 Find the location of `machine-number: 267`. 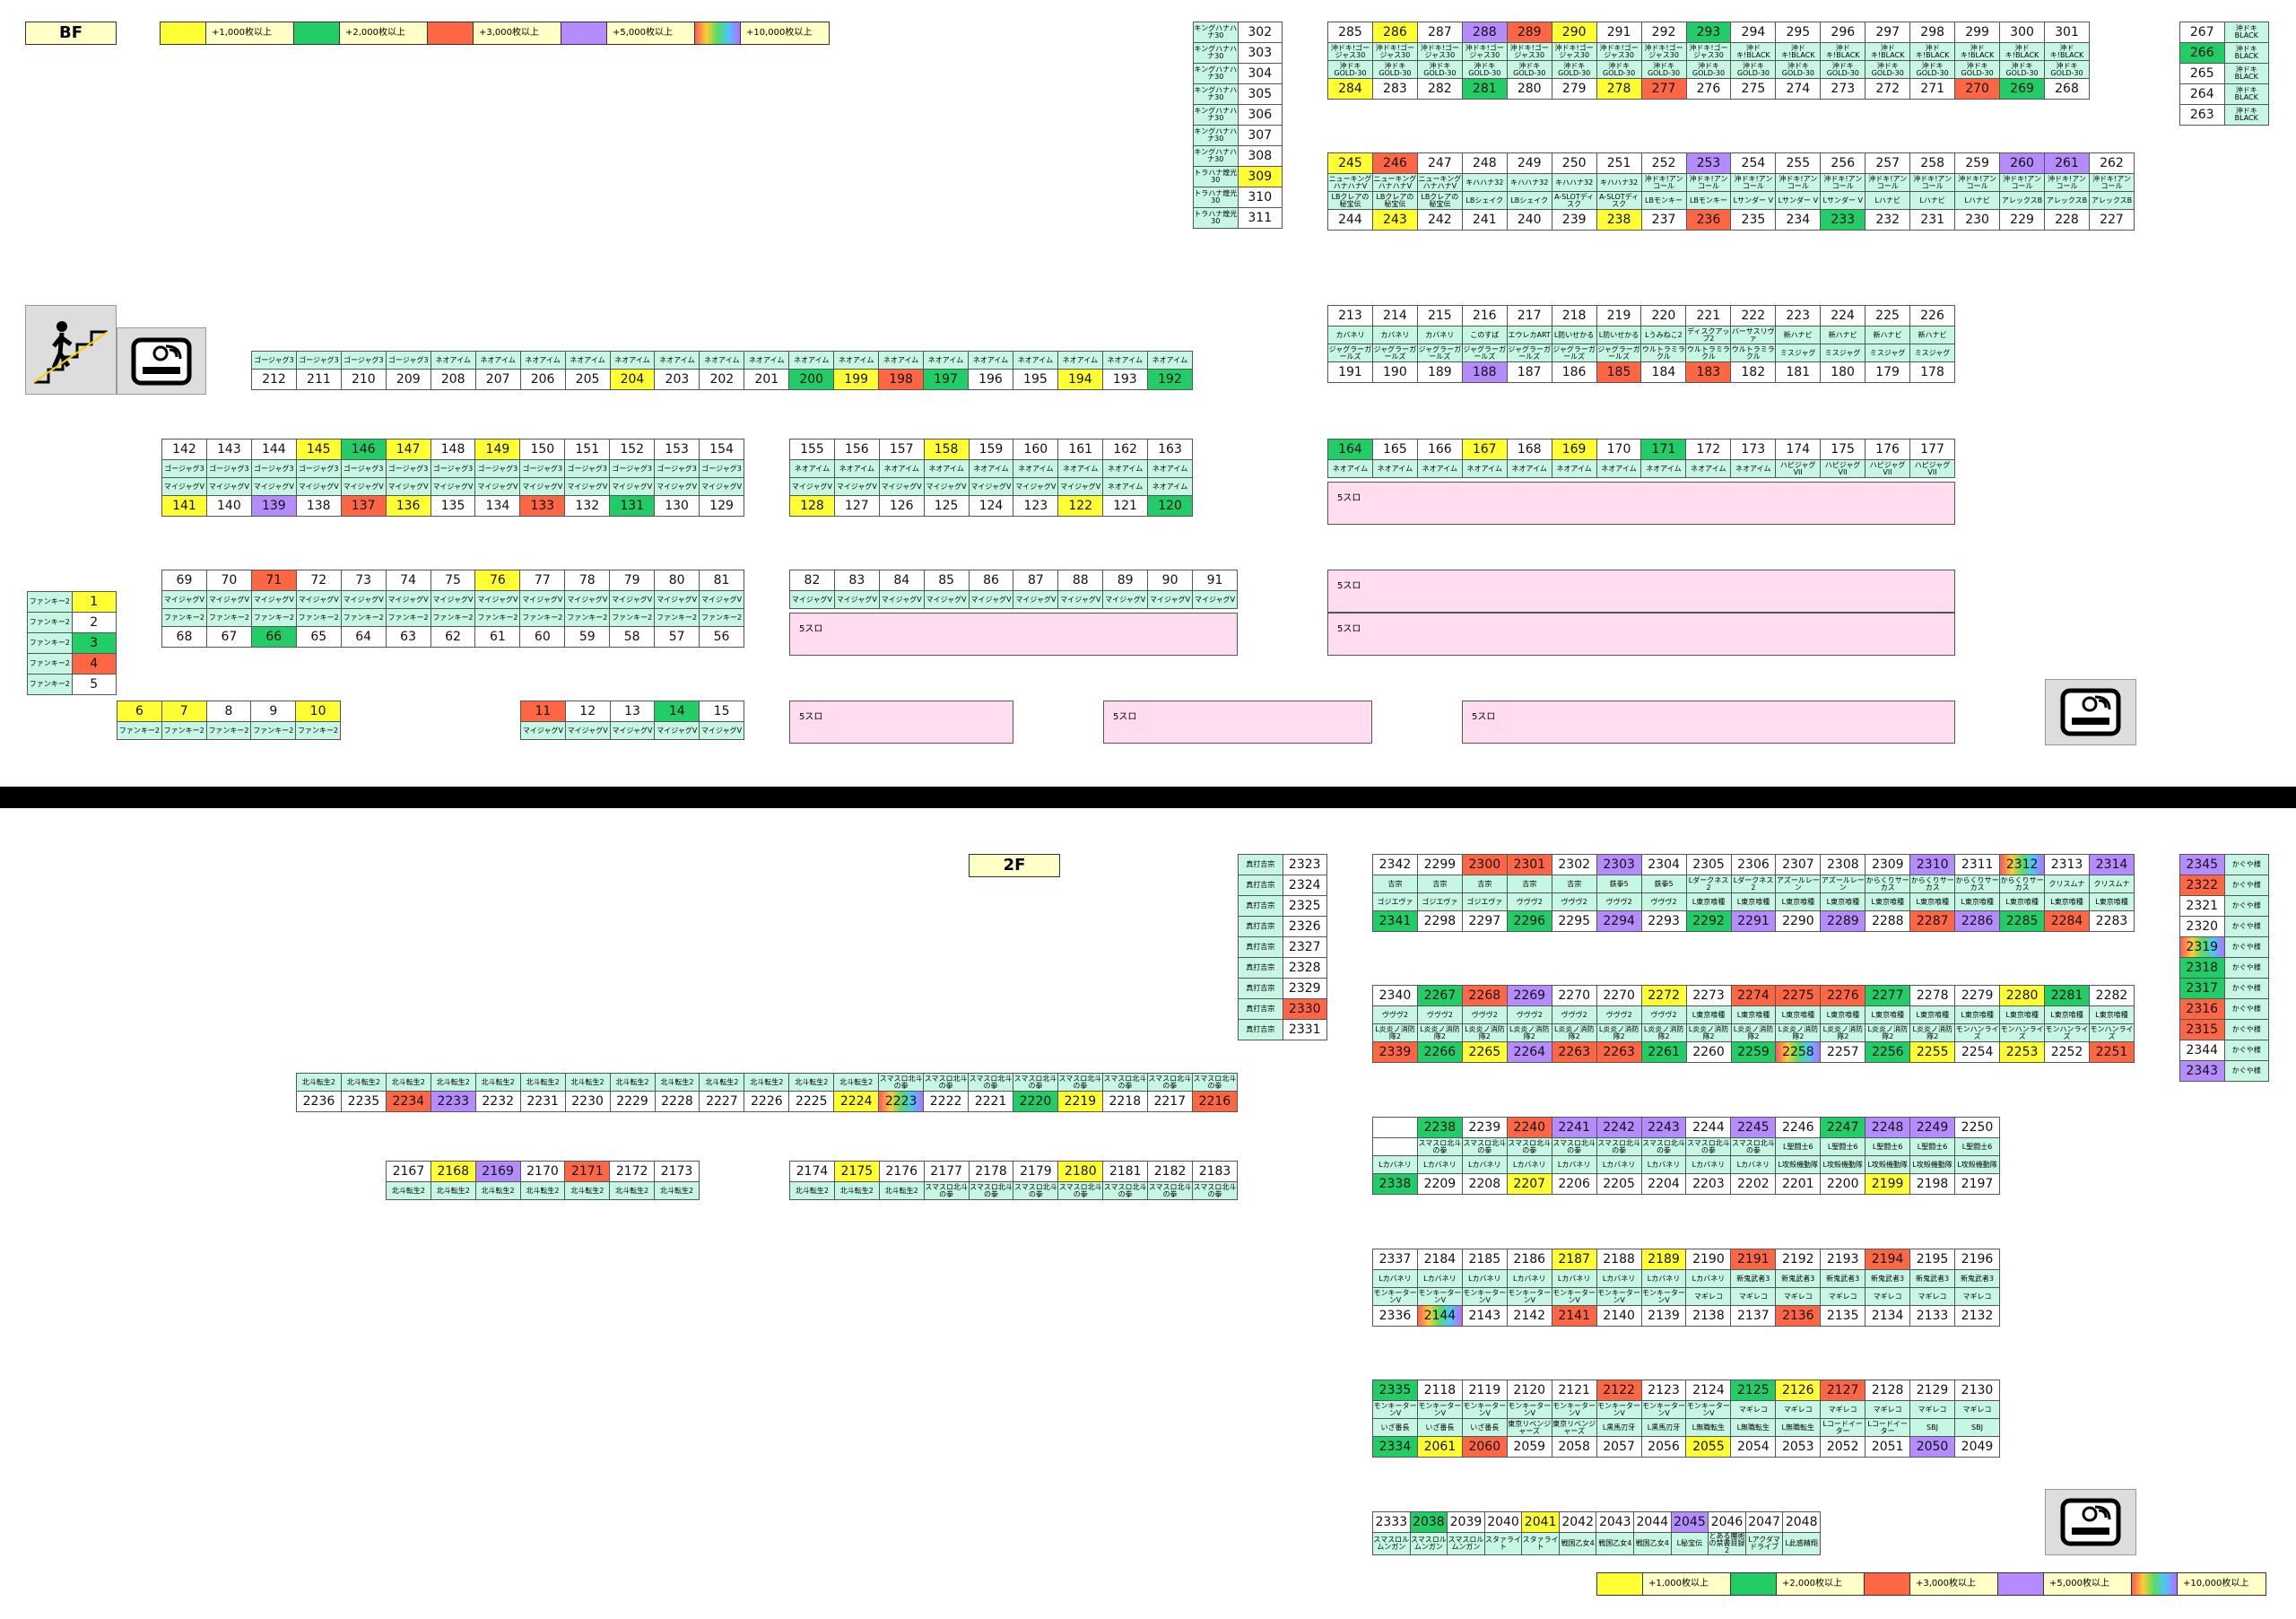

machine-number: 267 is located at coordinates (2202, 32).